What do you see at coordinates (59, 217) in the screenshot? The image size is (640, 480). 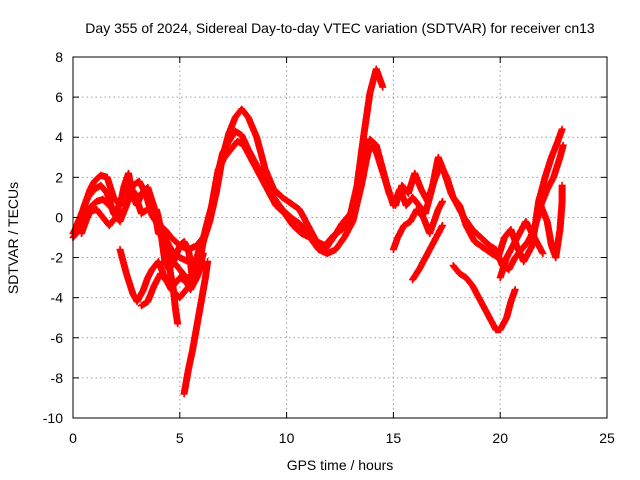 I see `y-tick-label: 0` at bounding box center [59, 217].